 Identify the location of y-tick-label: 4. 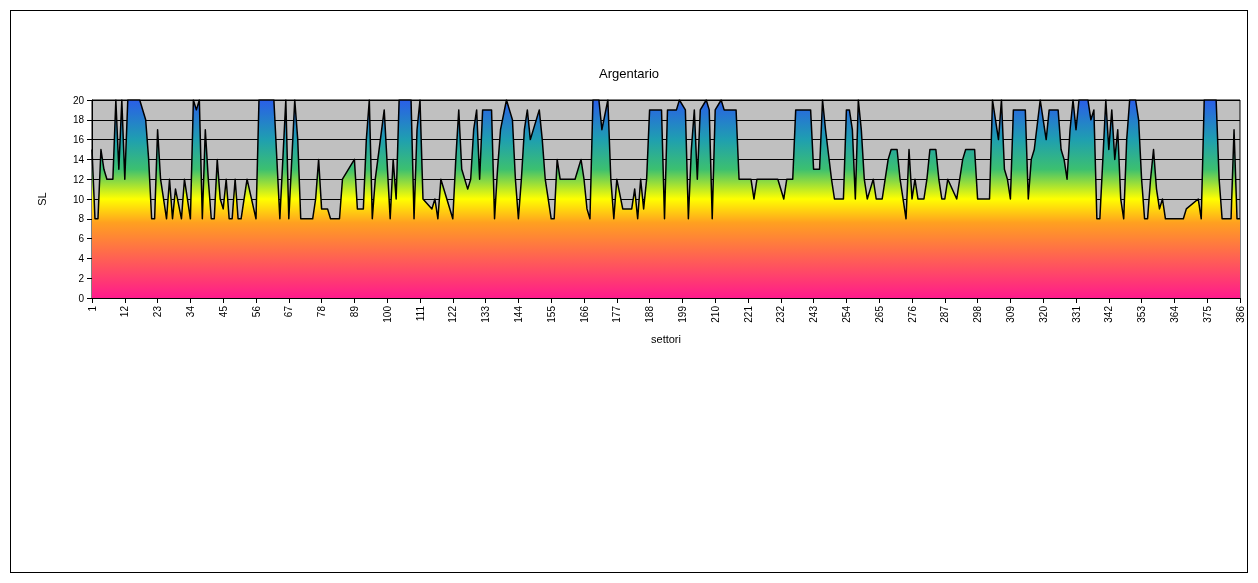
(81, 258).